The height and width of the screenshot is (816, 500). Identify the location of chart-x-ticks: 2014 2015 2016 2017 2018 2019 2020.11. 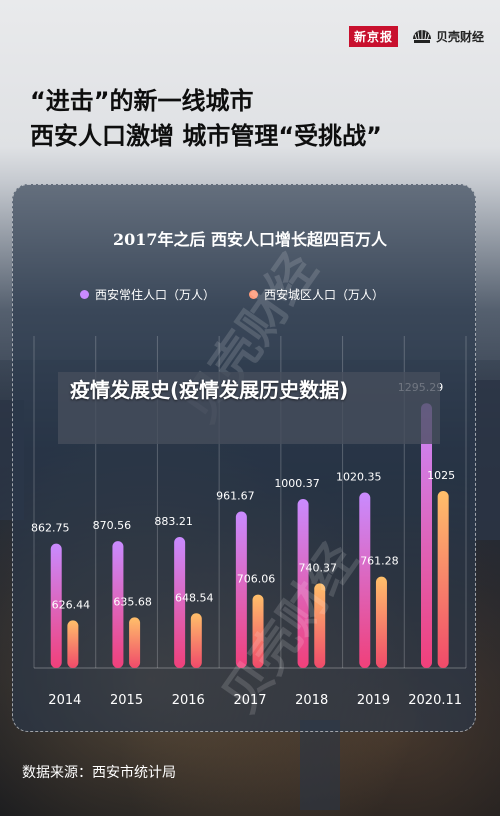
(255, 700).